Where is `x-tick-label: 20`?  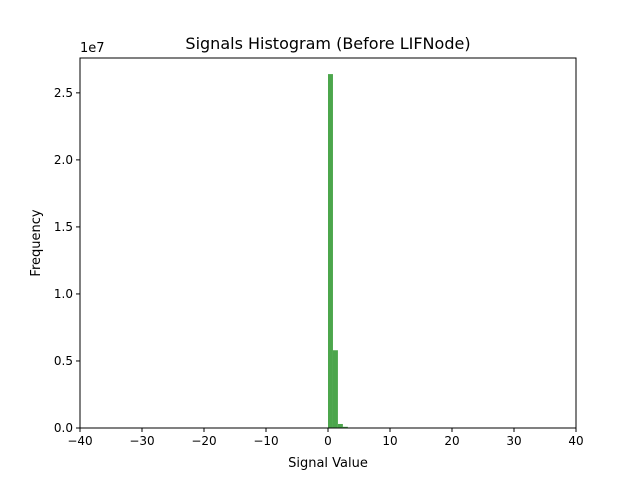 x-tick-label: 20 is located at coordinates (451, 441).